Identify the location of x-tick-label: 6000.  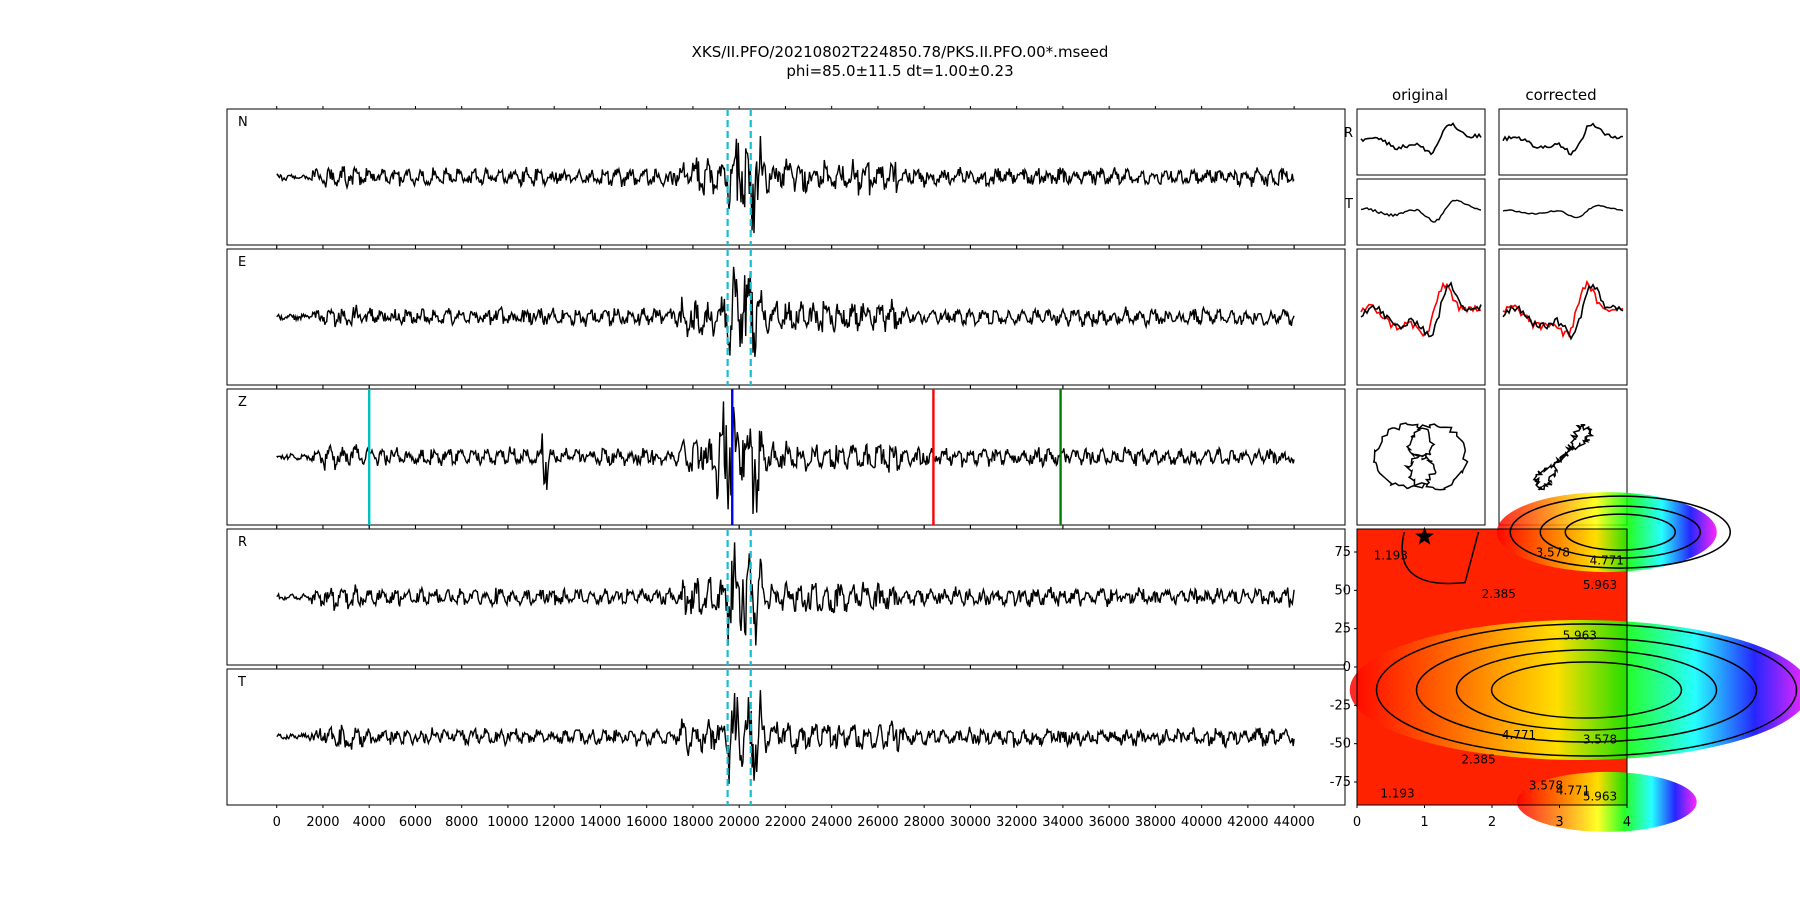
(415, 822).